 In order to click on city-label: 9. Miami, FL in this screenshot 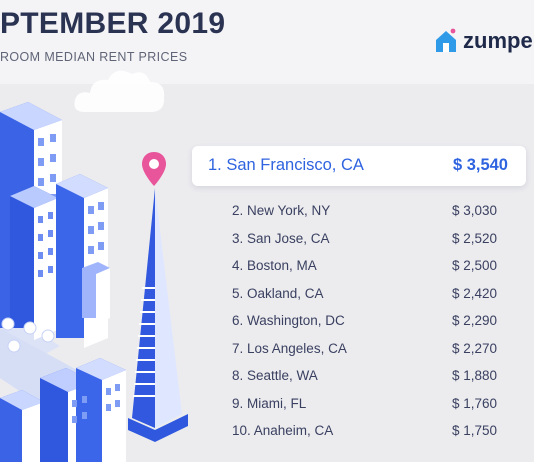, I will do `click(269, 403)`.